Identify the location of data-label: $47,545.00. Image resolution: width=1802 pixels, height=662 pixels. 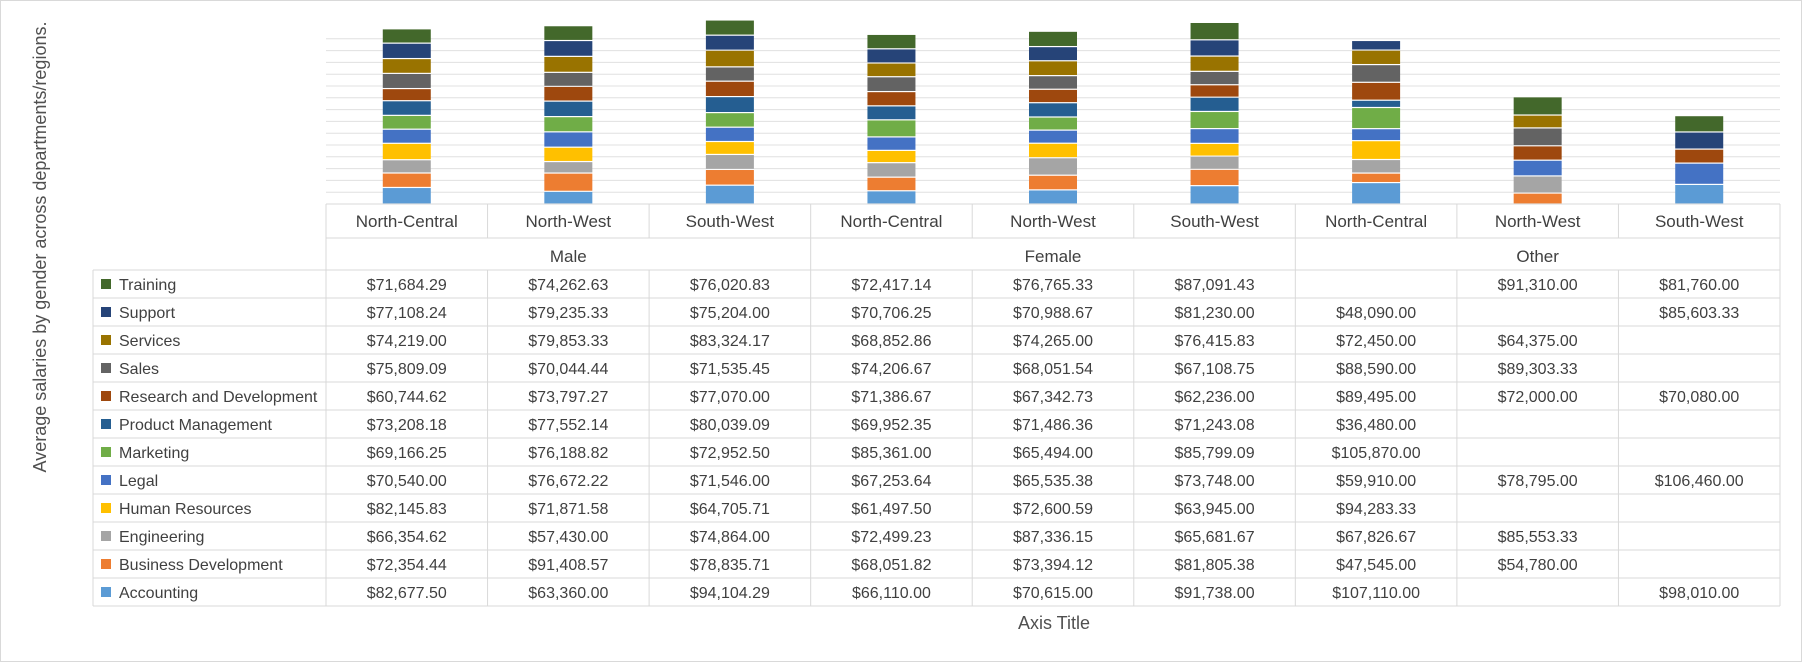
(1376, 565).